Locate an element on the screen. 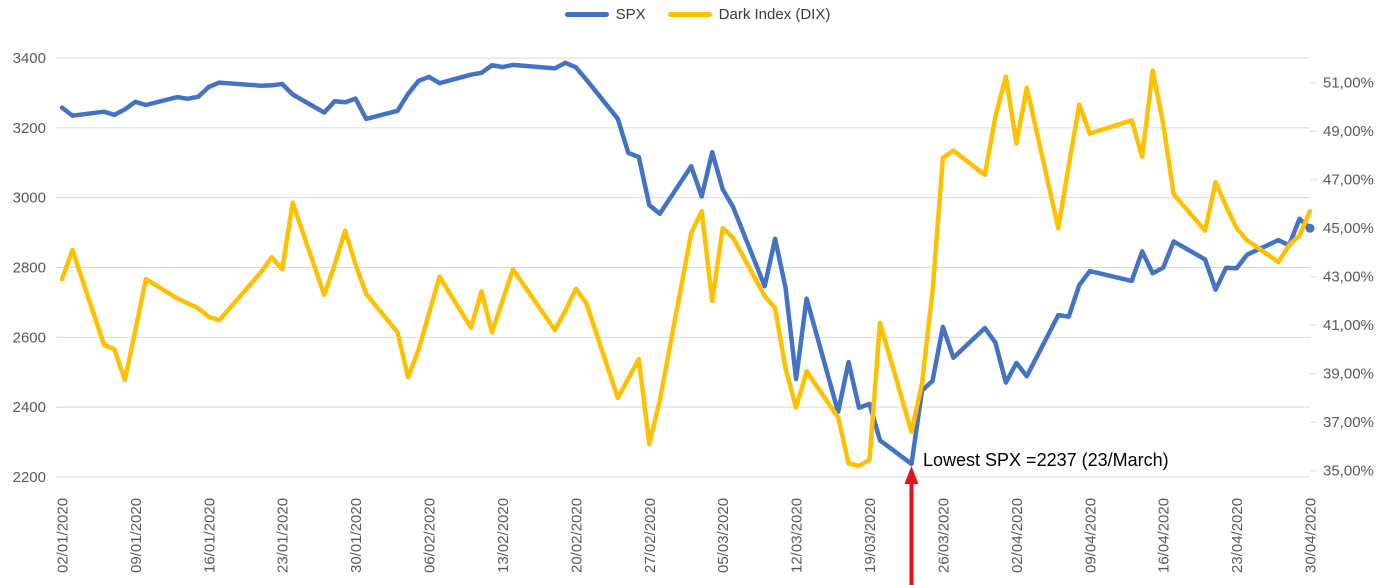 This screenshot has height=585, width=1395. x-axis-label: 12/03/2020 is located at coordinates (797, 535).